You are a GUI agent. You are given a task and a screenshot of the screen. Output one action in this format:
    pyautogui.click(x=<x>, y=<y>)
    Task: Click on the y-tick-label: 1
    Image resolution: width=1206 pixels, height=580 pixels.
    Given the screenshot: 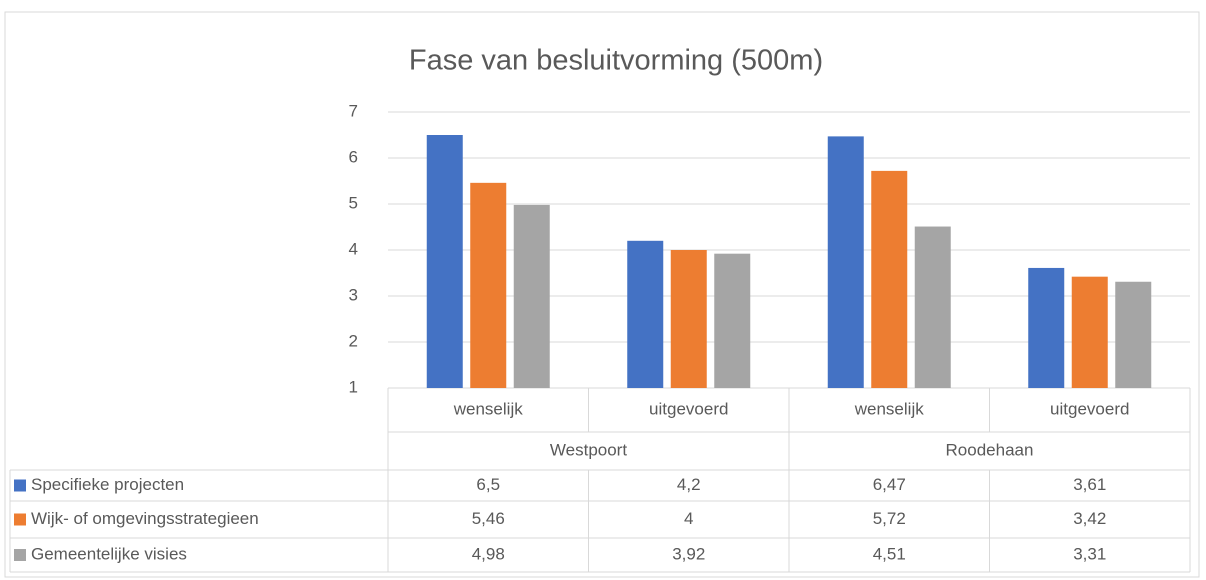 What is the action you would take?
    pyautogui.click(x=353, y=386)
    